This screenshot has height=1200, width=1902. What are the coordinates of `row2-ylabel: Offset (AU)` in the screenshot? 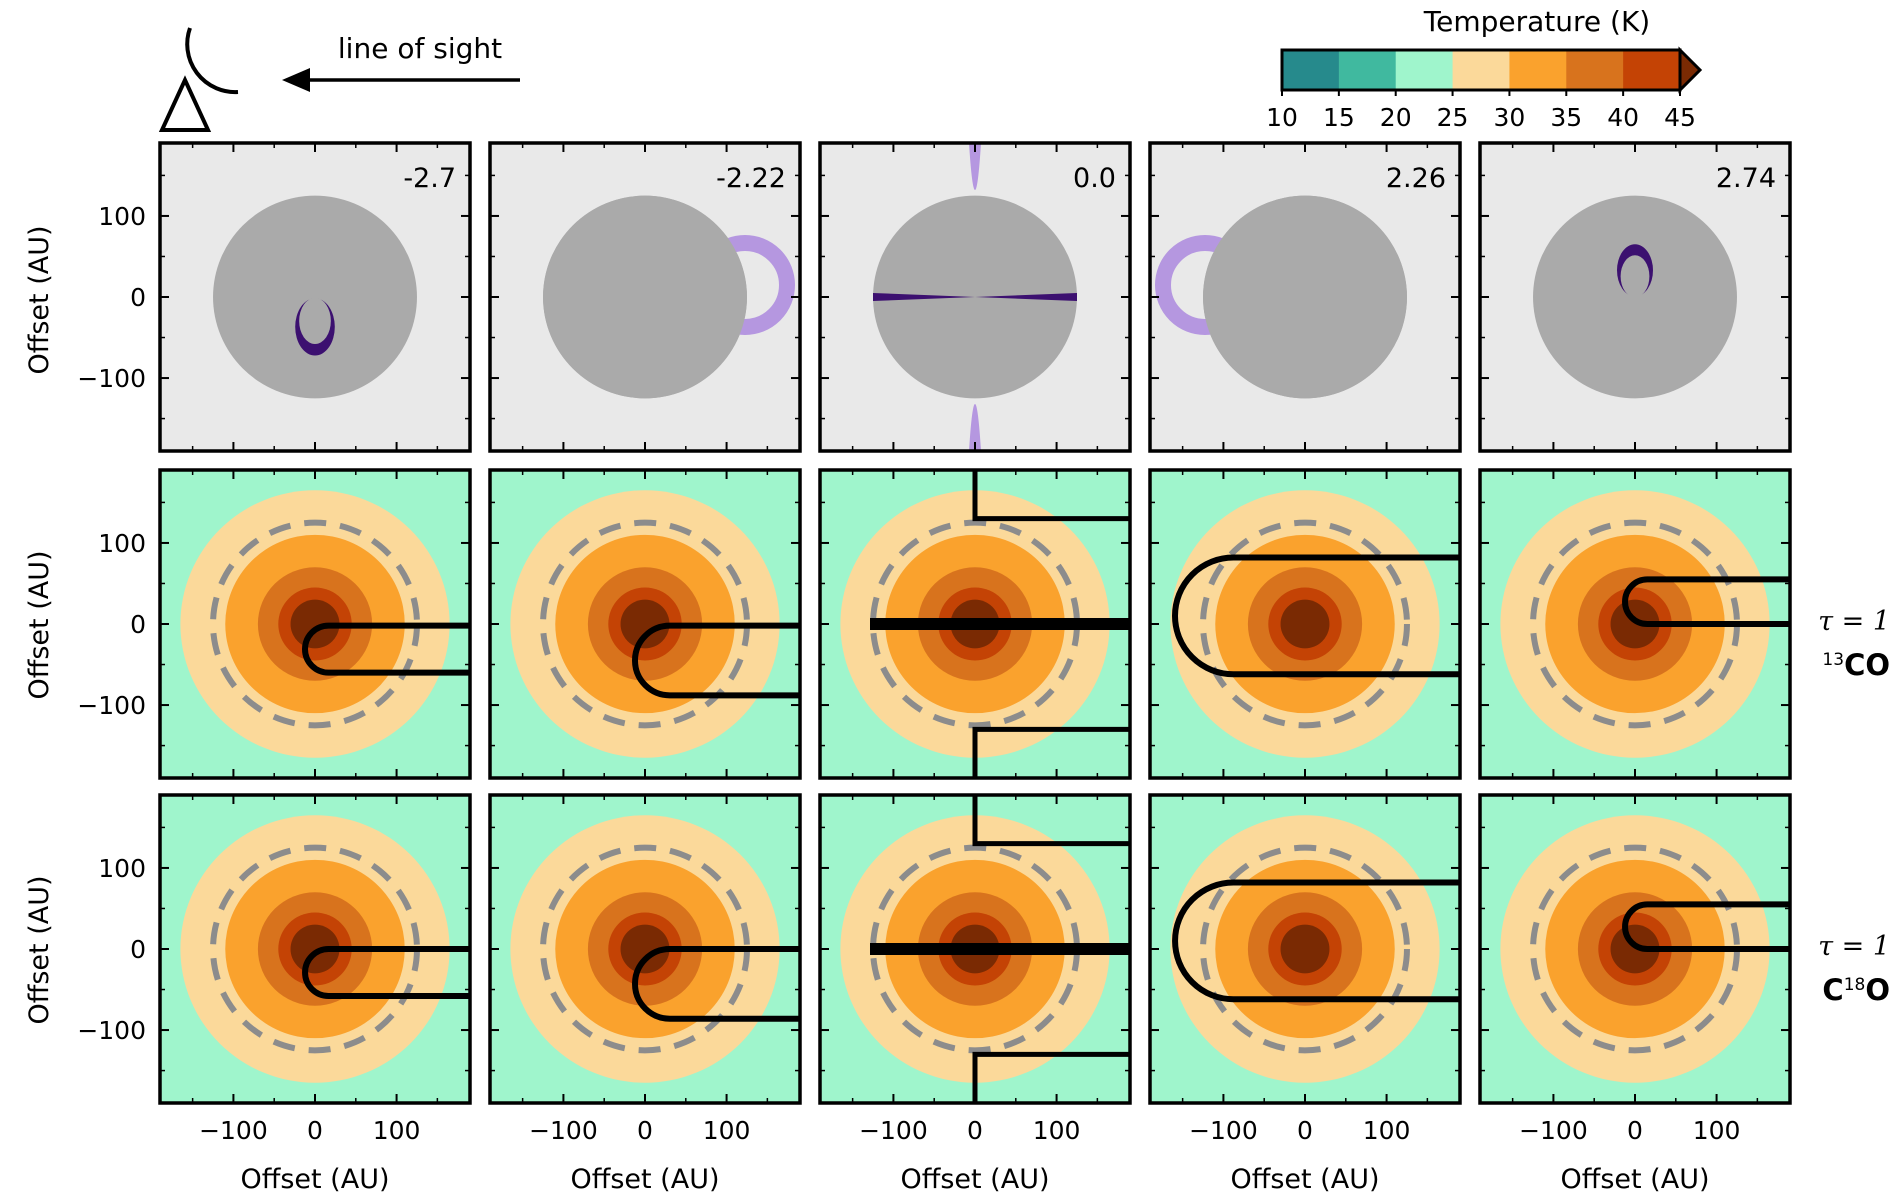 It's located at (39, 624).